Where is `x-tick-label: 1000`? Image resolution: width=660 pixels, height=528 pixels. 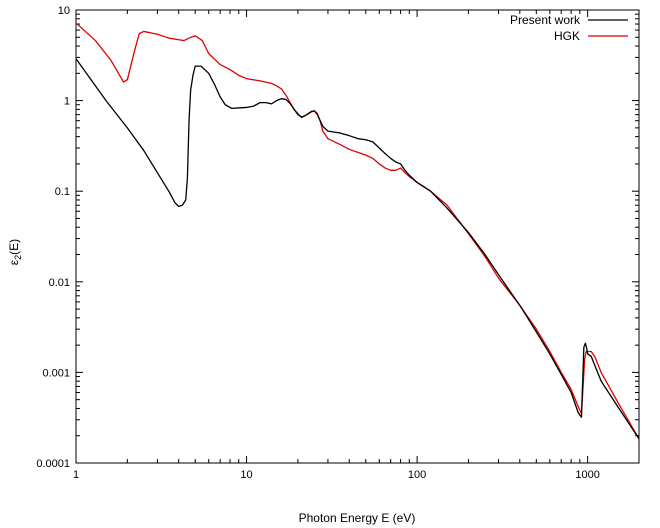 x-tick-label: 1000 is located at coordinates (587, 475).